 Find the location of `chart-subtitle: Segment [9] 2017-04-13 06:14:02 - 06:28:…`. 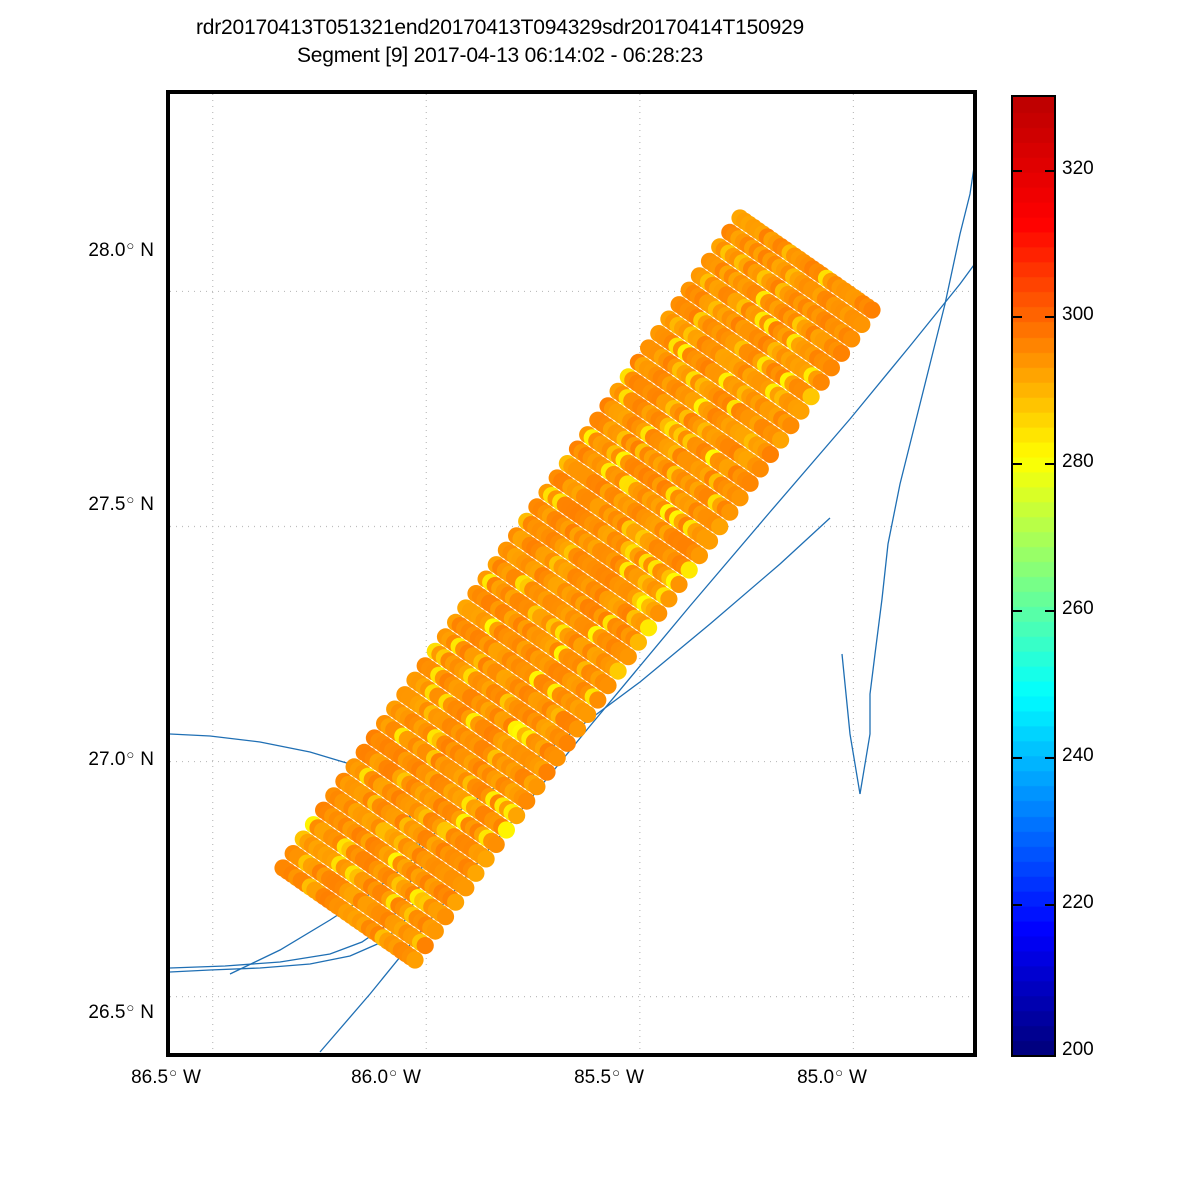

chart-subtitle: Segment [9] 2017-04-13 06:14:02 - 06:28:… is located at coordinates (500, 55).